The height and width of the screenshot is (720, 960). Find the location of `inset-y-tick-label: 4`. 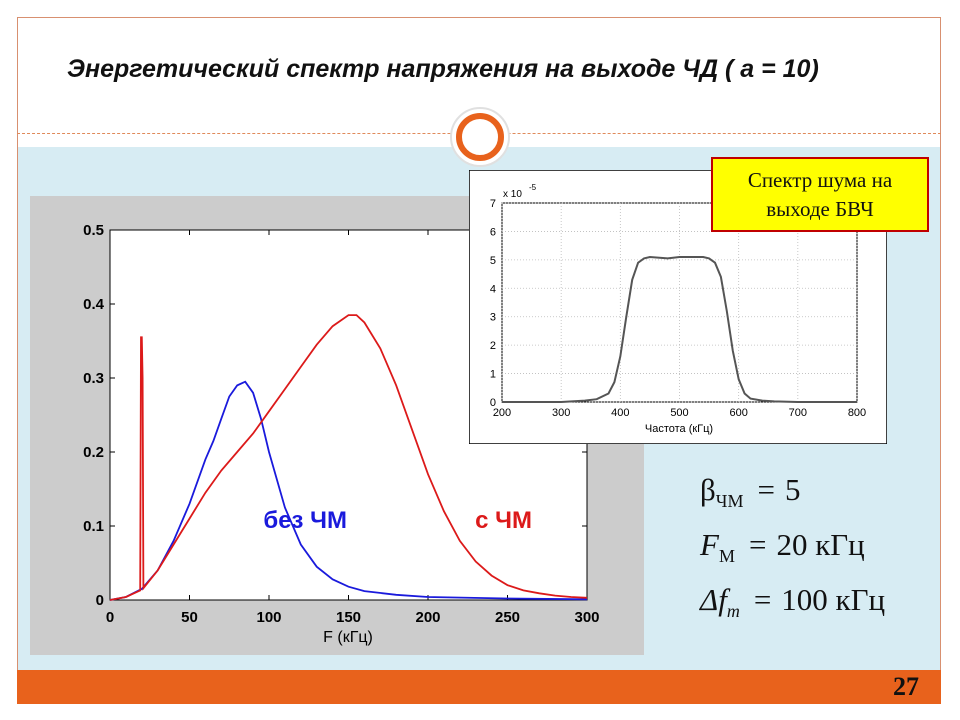

inset-y-tick-label: 4 is located at coordinates (493, 289).